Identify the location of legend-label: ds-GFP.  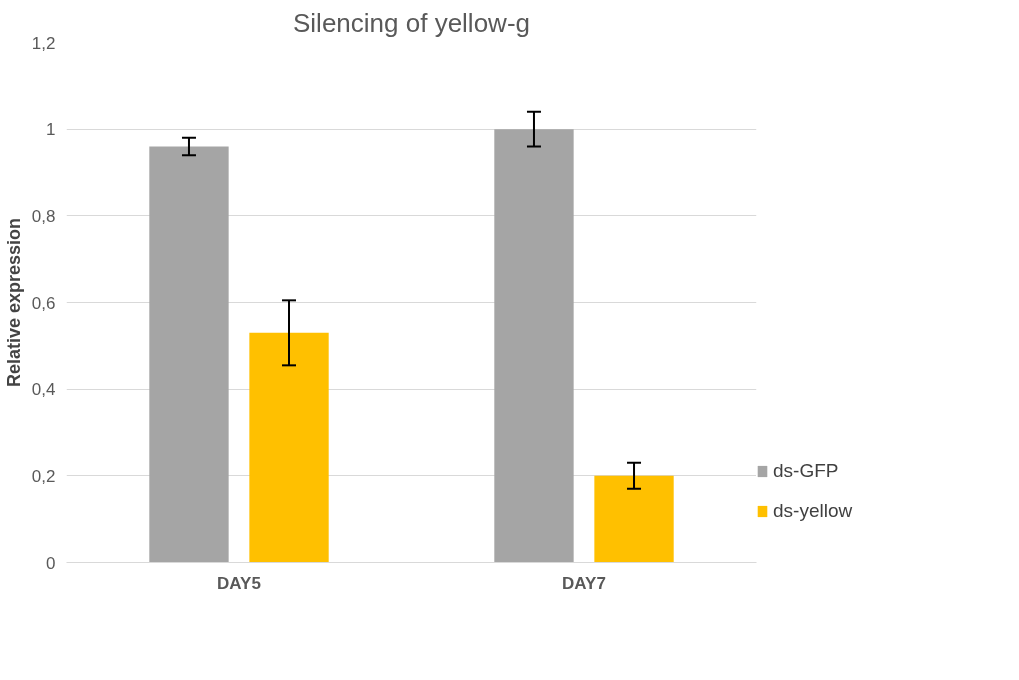
(806, 471).